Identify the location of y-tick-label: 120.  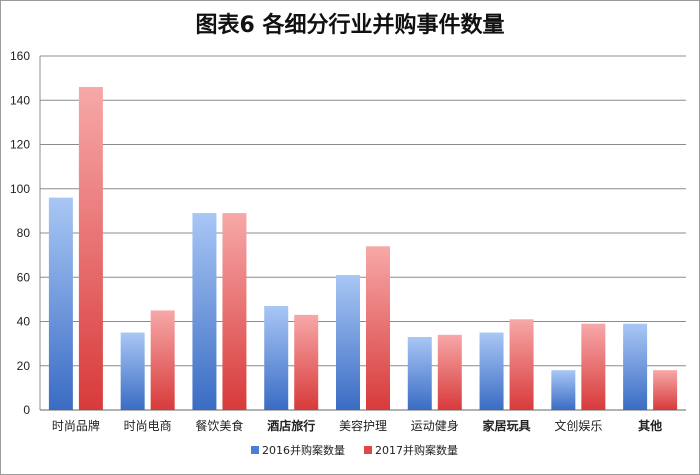
(20, 145).